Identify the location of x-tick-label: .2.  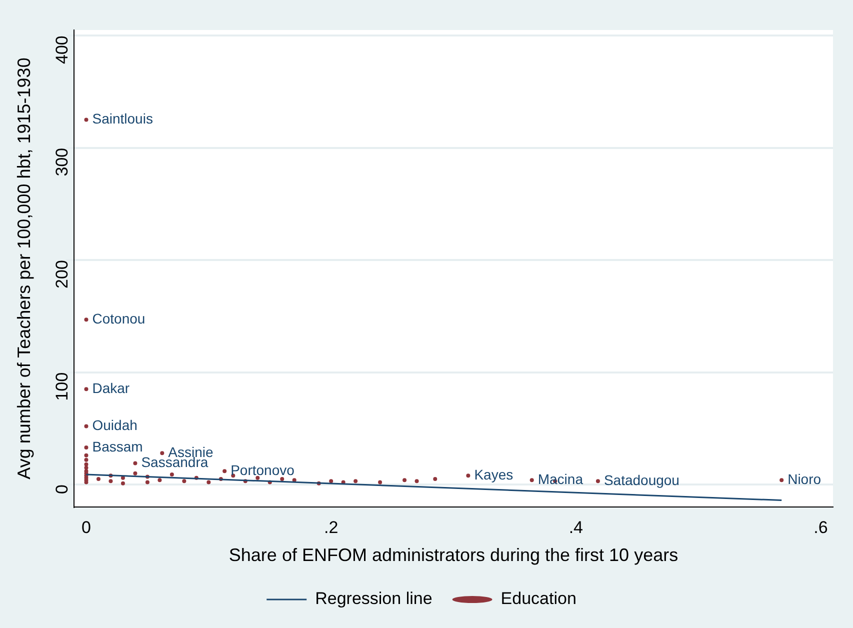
(331, 527).